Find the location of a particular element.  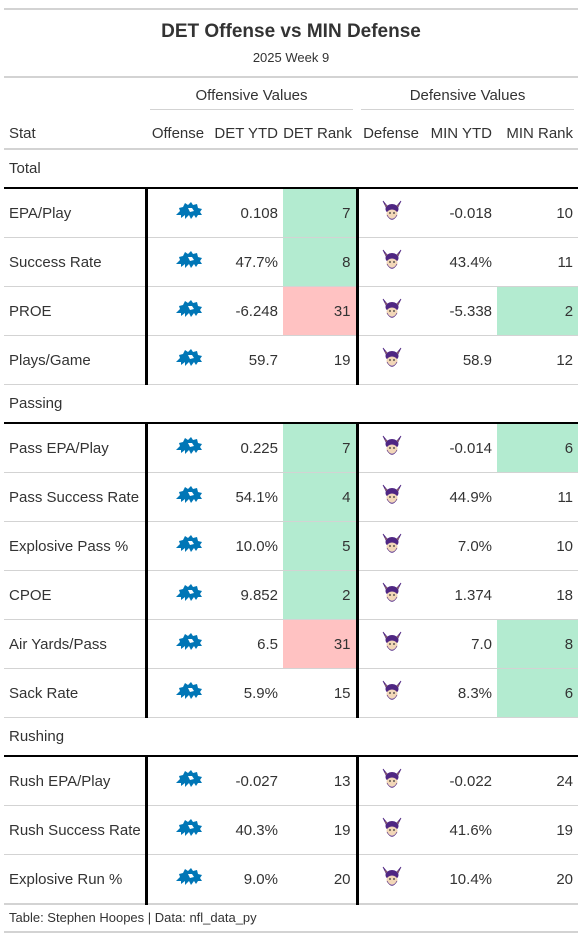

min-ytd-value: 7.0 is located at coordinates (461, 644).